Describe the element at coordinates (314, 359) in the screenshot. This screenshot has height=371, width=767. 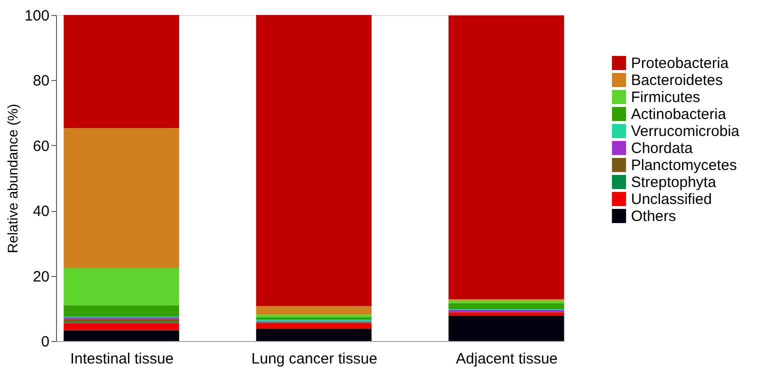
I see `x-tick-label: Lung cancer tissue` at that location.